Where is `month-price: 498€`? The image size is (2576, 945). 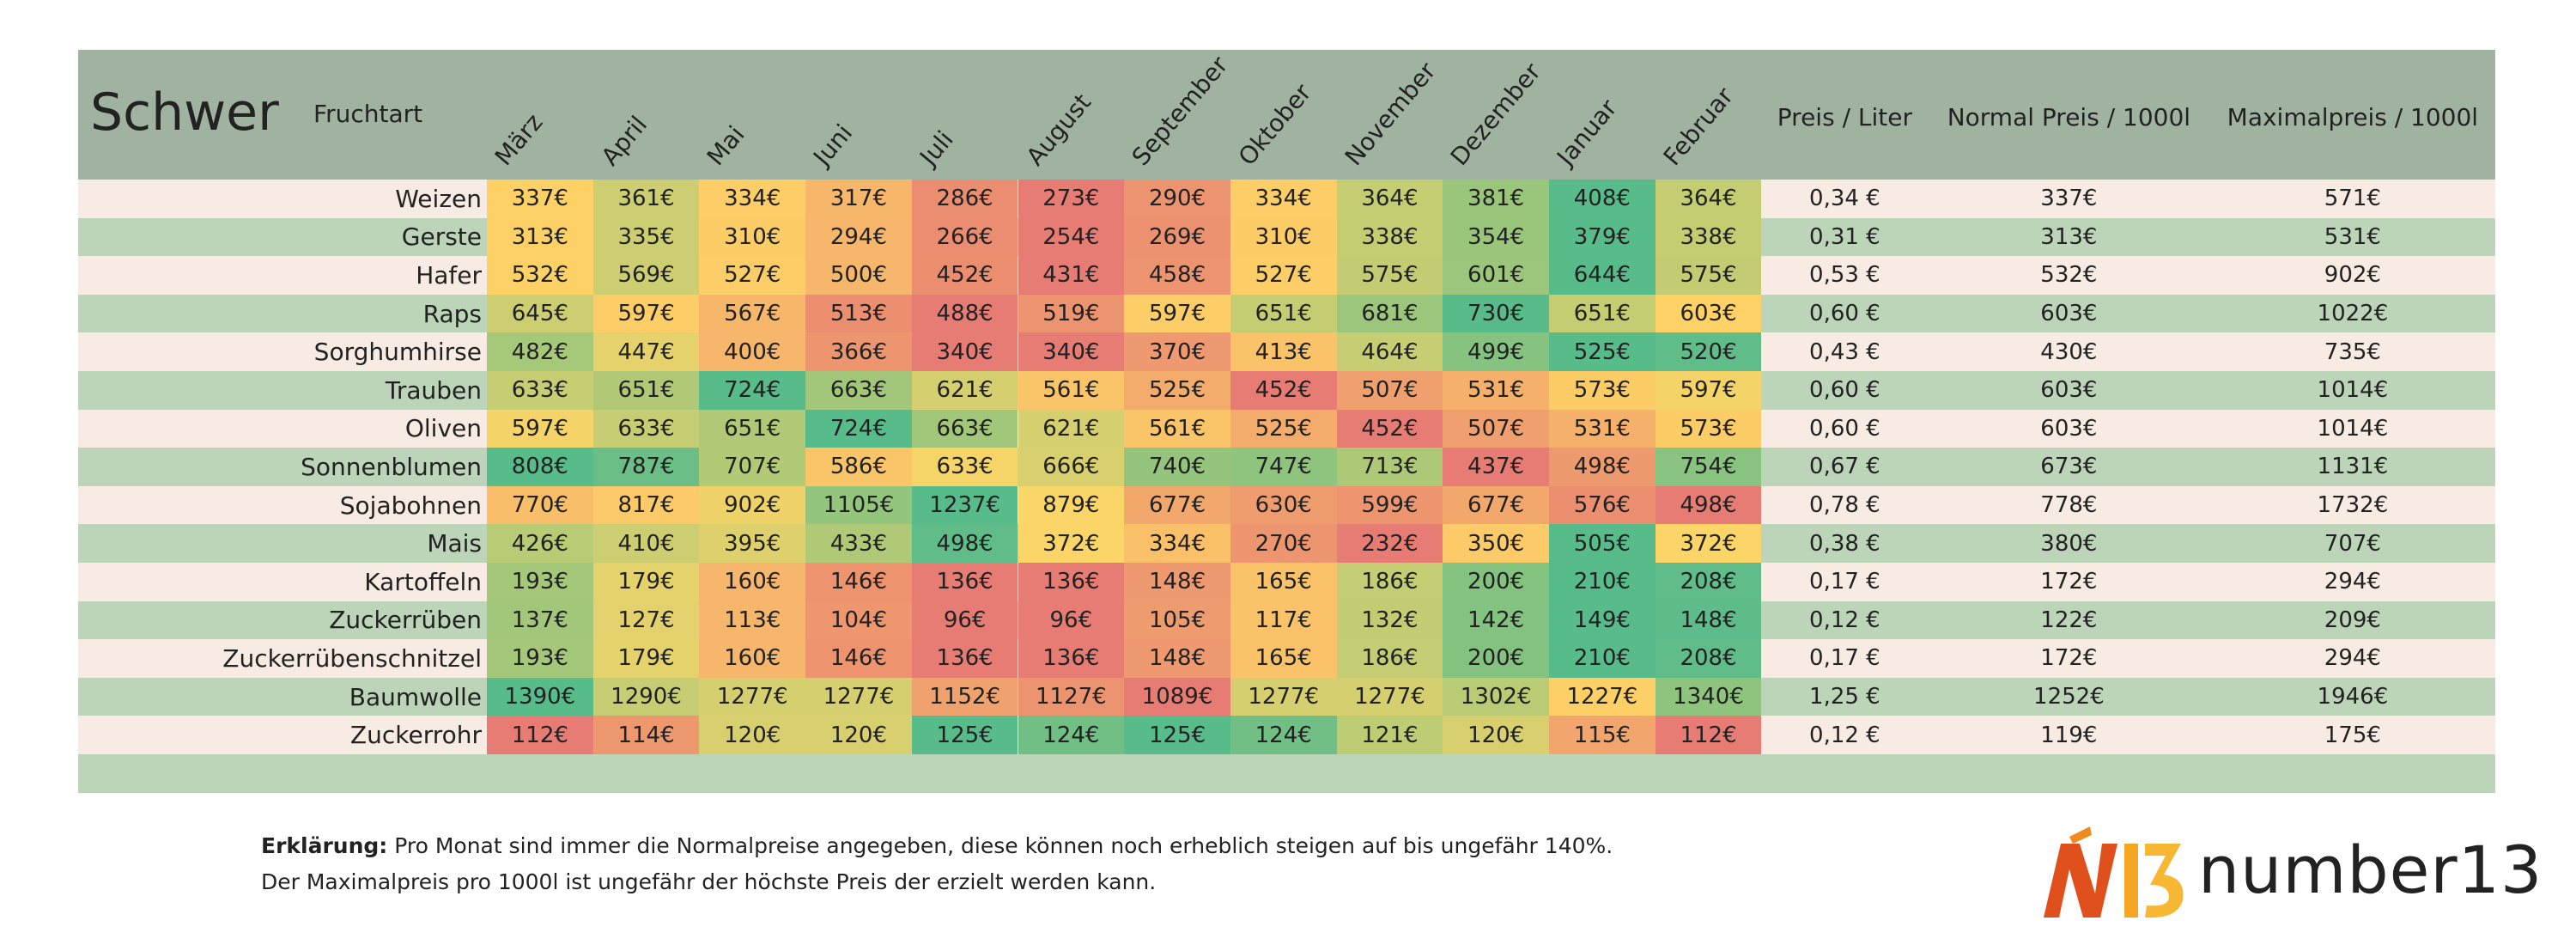
month-price: 498€ is located at coordinates (965, 543).